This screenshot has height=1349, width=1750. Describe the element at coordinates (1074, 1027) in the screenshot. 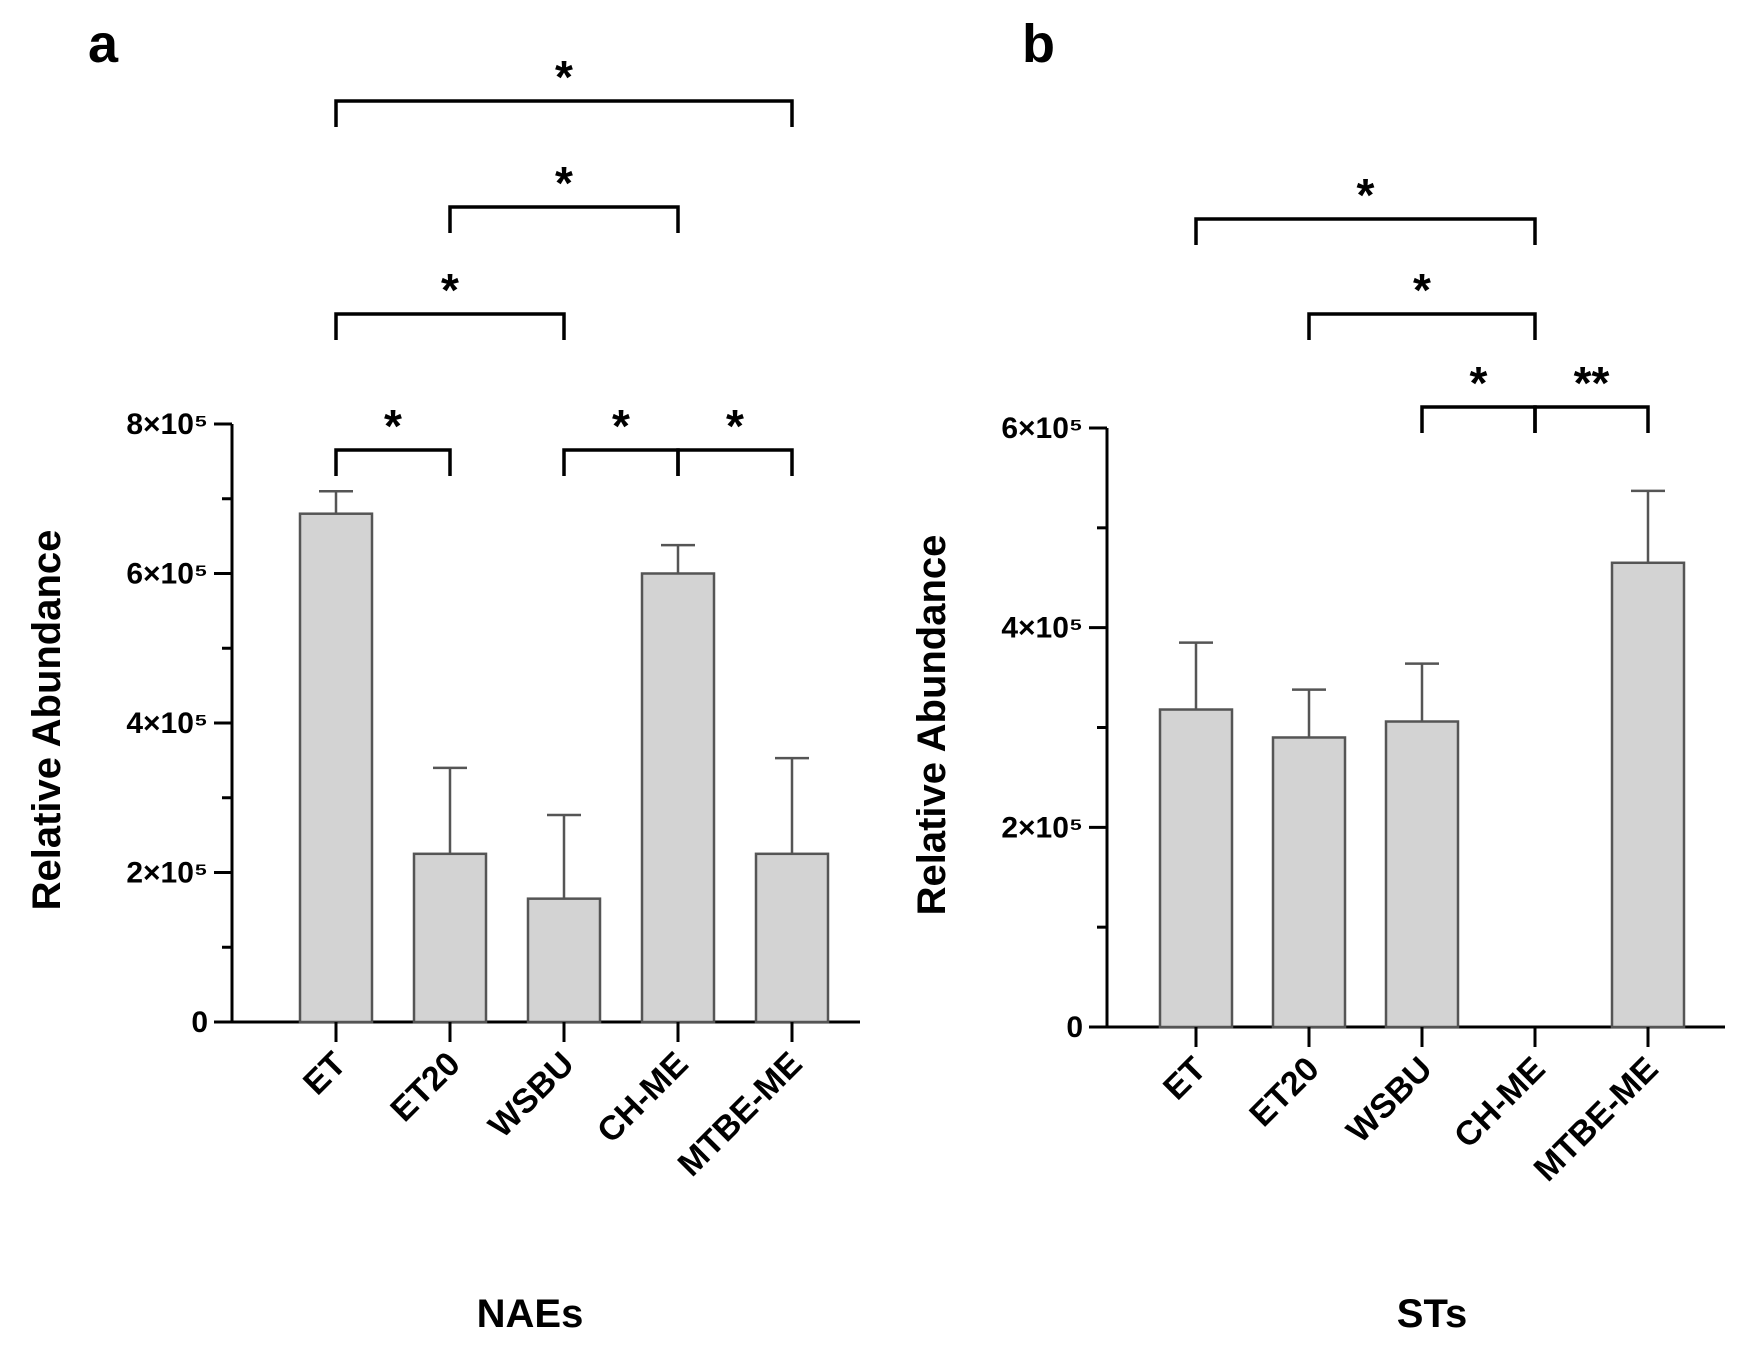

I see `panel-b-y-tick-label: 0` at that location.